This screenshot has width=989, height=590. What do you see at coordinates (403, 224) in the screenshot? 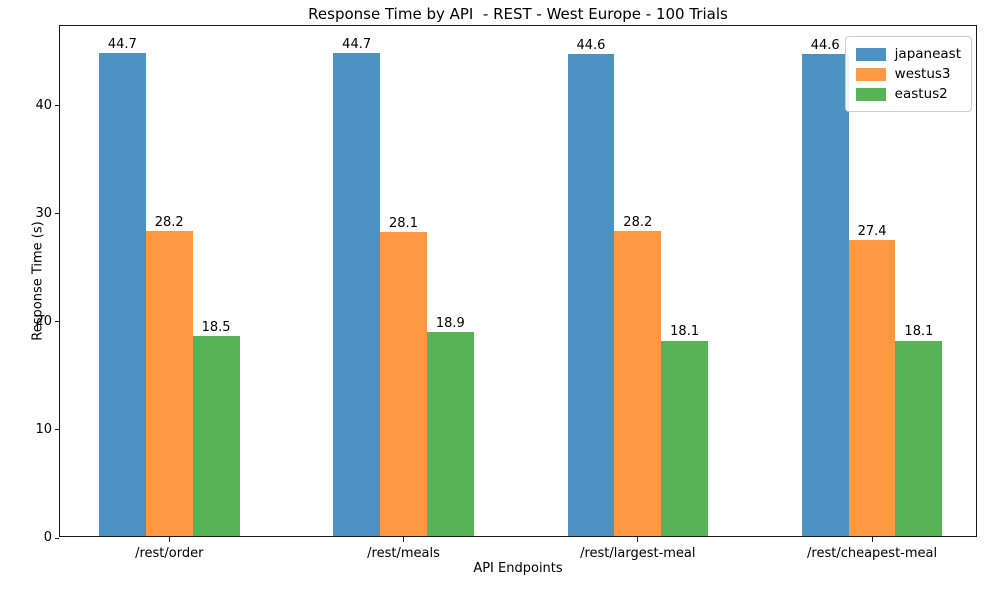
I see `bar-value-label: 28.1` at bounding box center [403, 224].